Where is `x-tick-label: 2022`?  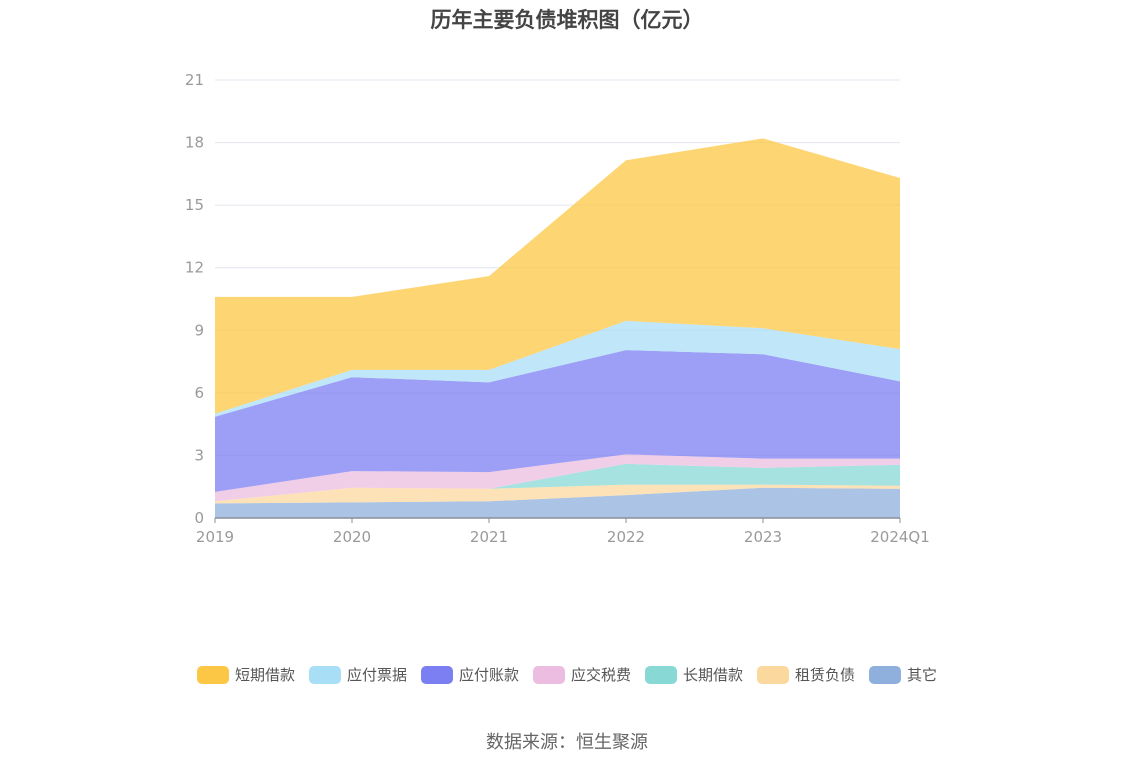
x-tick-label: 2022 is located at coordinates (626, 537).